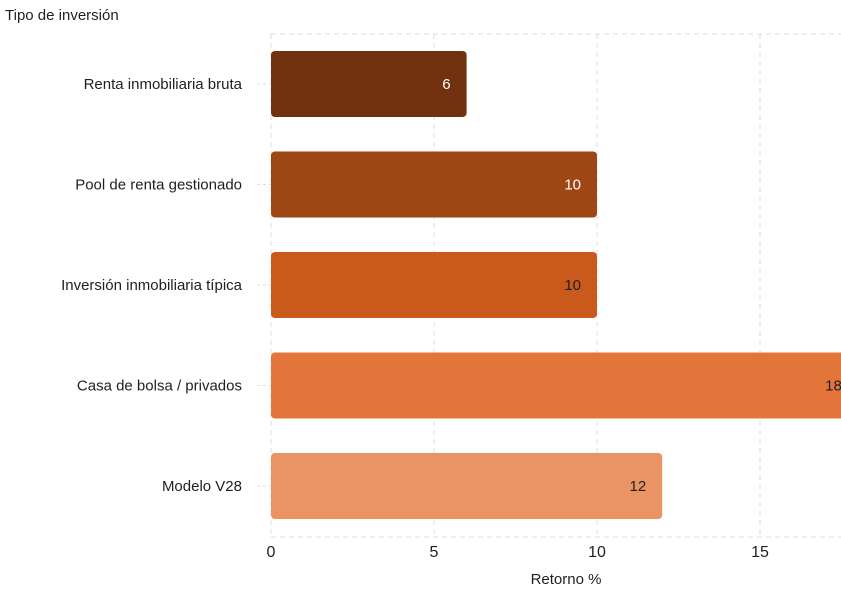  I want to click on category-label: Inversión inmobiliaria típica, so click(152, 285).